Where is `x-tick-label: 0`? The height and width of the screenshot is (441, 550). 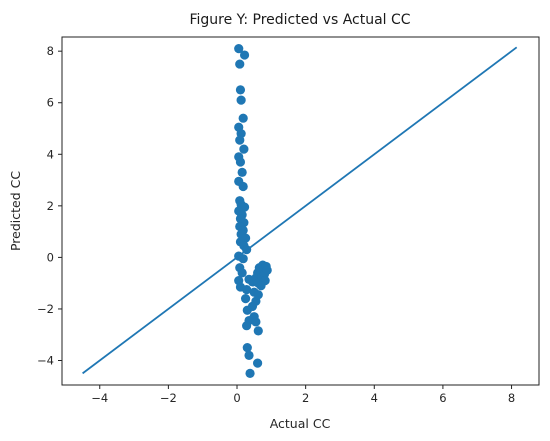 x-tick-label: 0 is located at coordinates (236, 398).